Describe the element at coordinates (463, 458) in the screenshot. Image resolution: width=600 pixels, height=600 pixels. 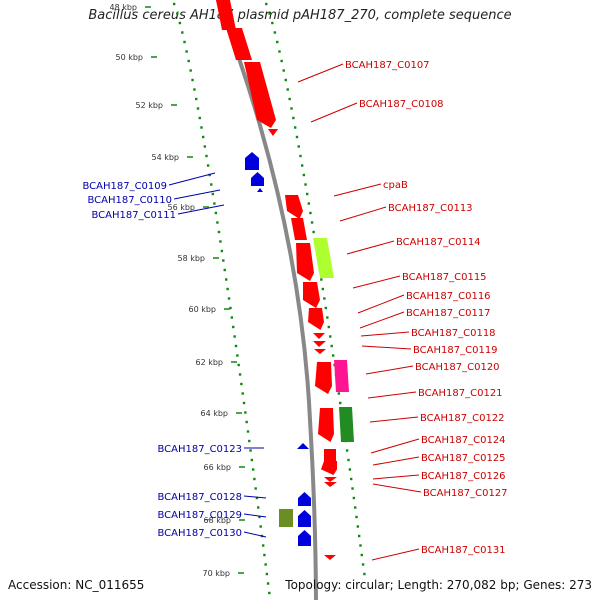
I see `gene-label-forward: BCAH187_C0125` at that location.